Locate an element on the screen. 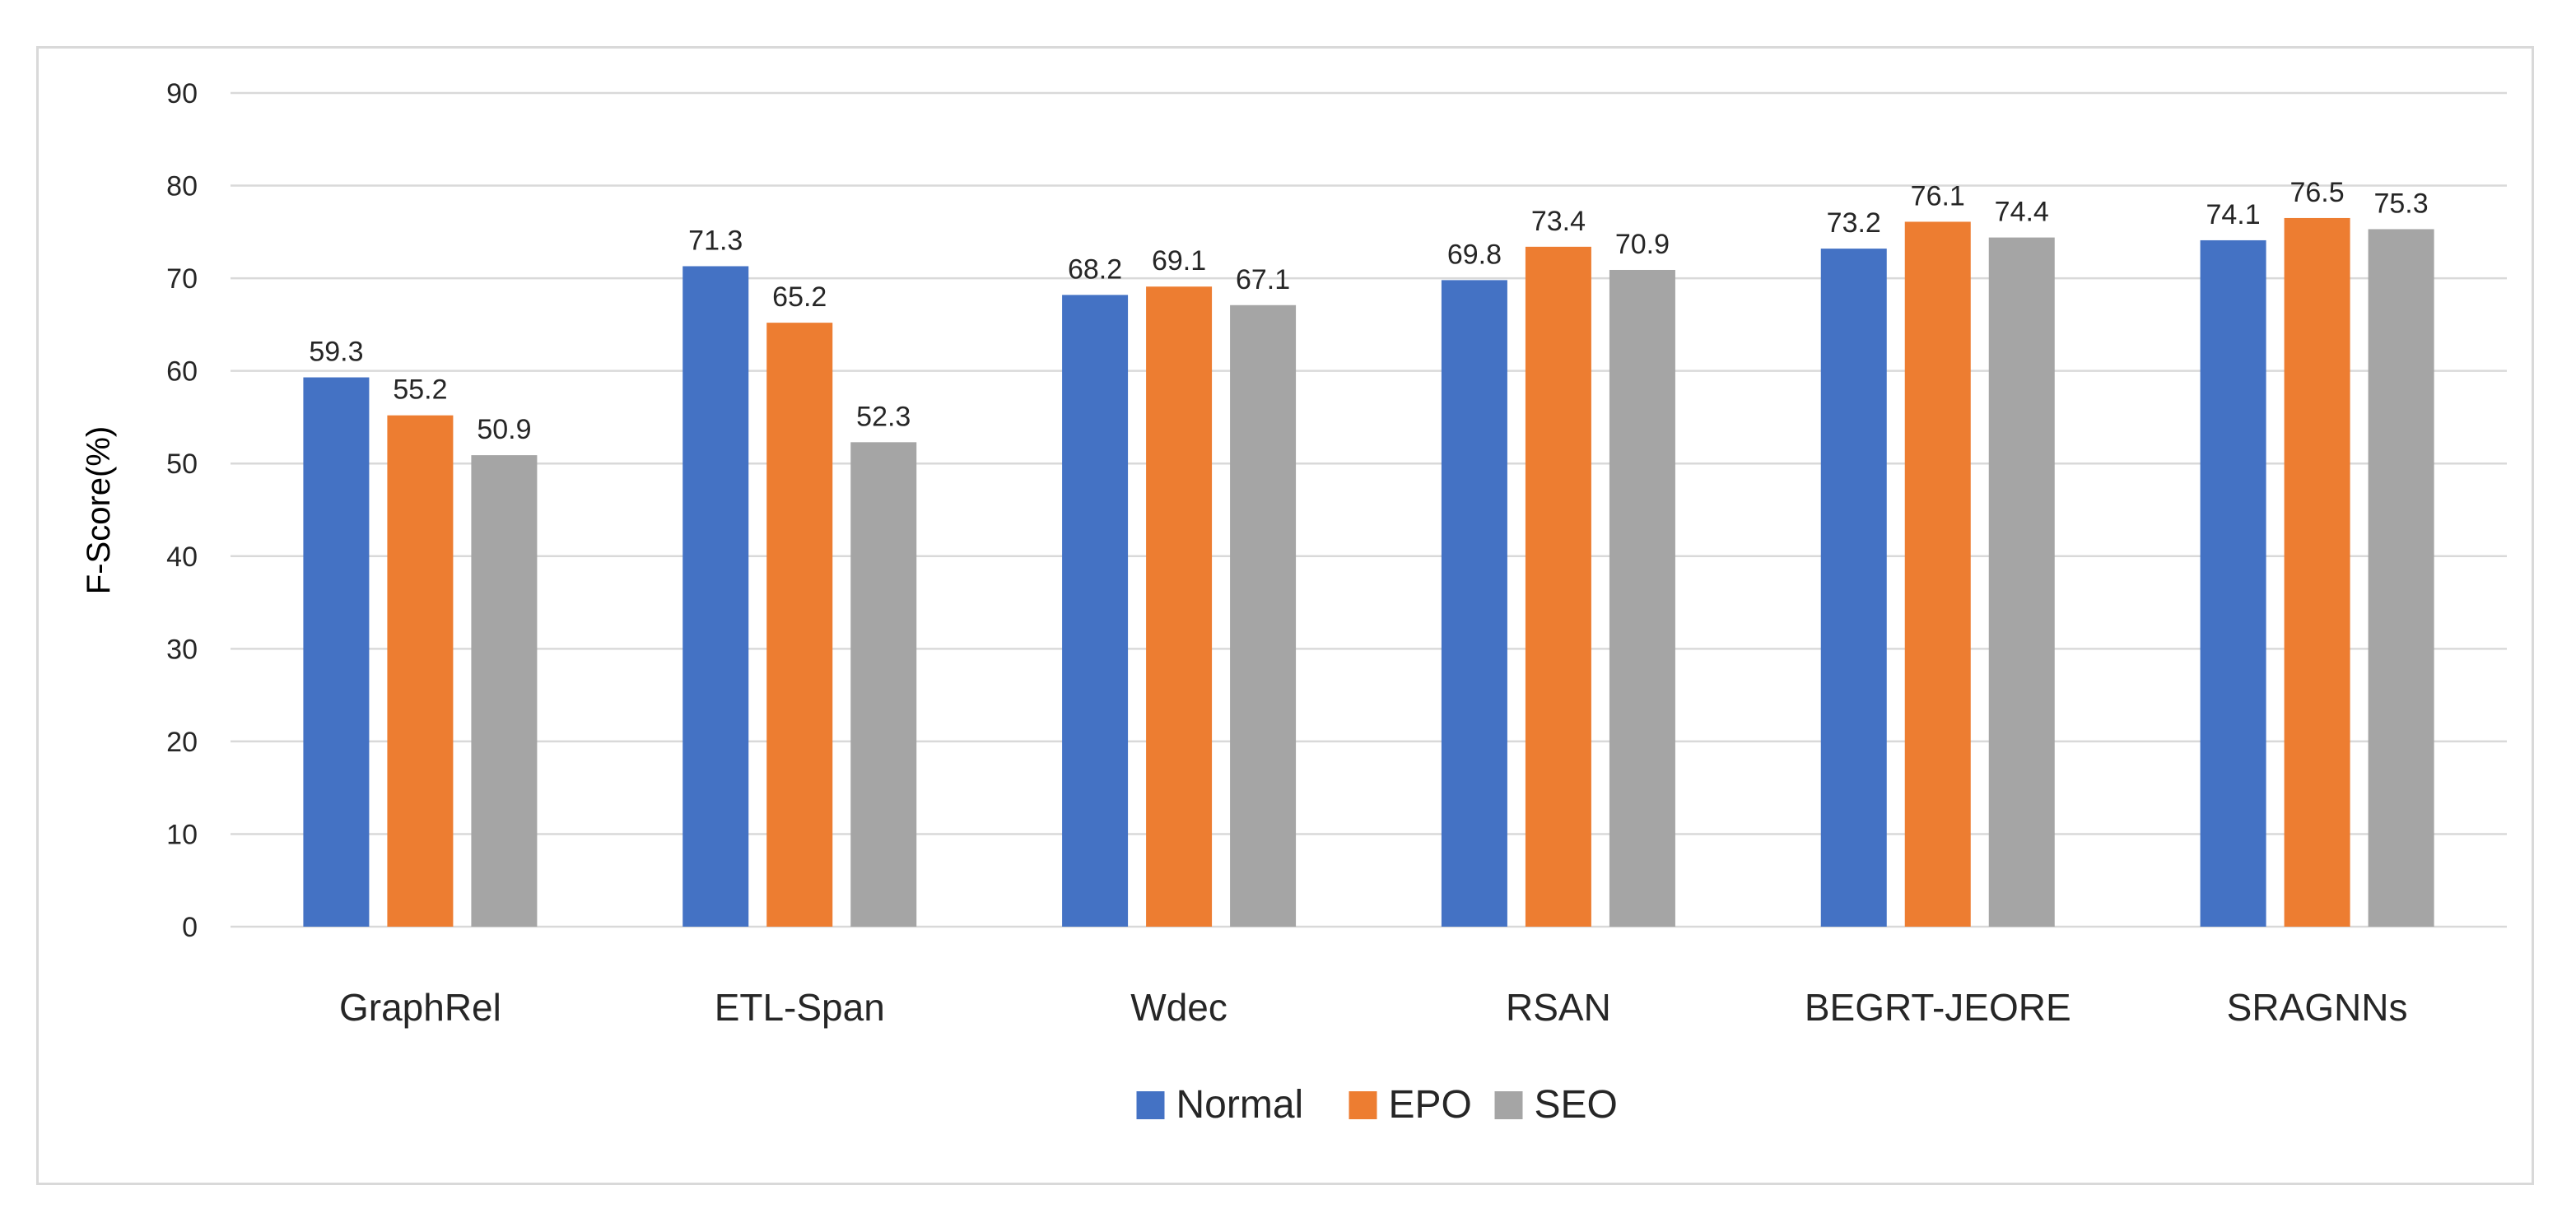  y-axis-ticks: 0 10 20 30 40 50 60 70 80 90 is located at coordinates (182, 511).